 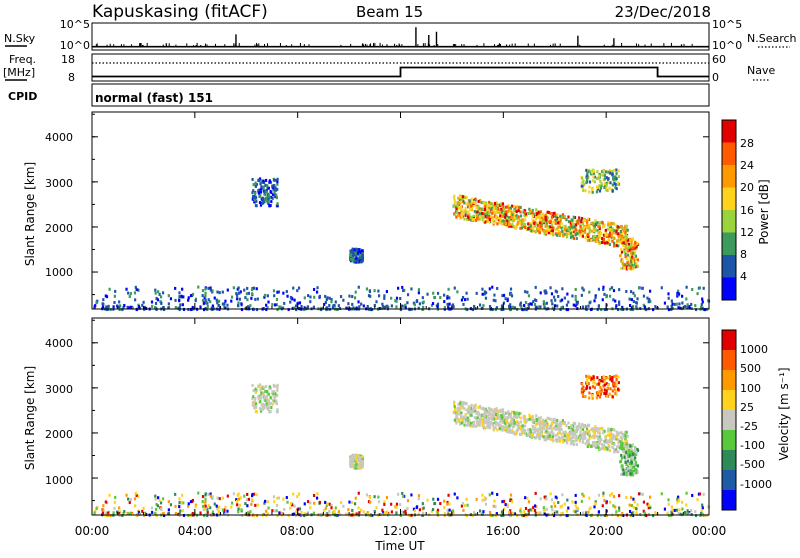 I want to click on power-cbar-tick-24: 24, so click(x=747, y=165).